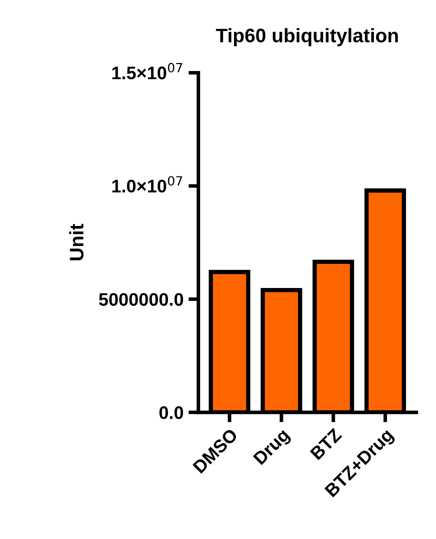 The image size is (436, 539). I want to click on y-tick-label: 1.0×10$^{07}$, so click(147, 184).